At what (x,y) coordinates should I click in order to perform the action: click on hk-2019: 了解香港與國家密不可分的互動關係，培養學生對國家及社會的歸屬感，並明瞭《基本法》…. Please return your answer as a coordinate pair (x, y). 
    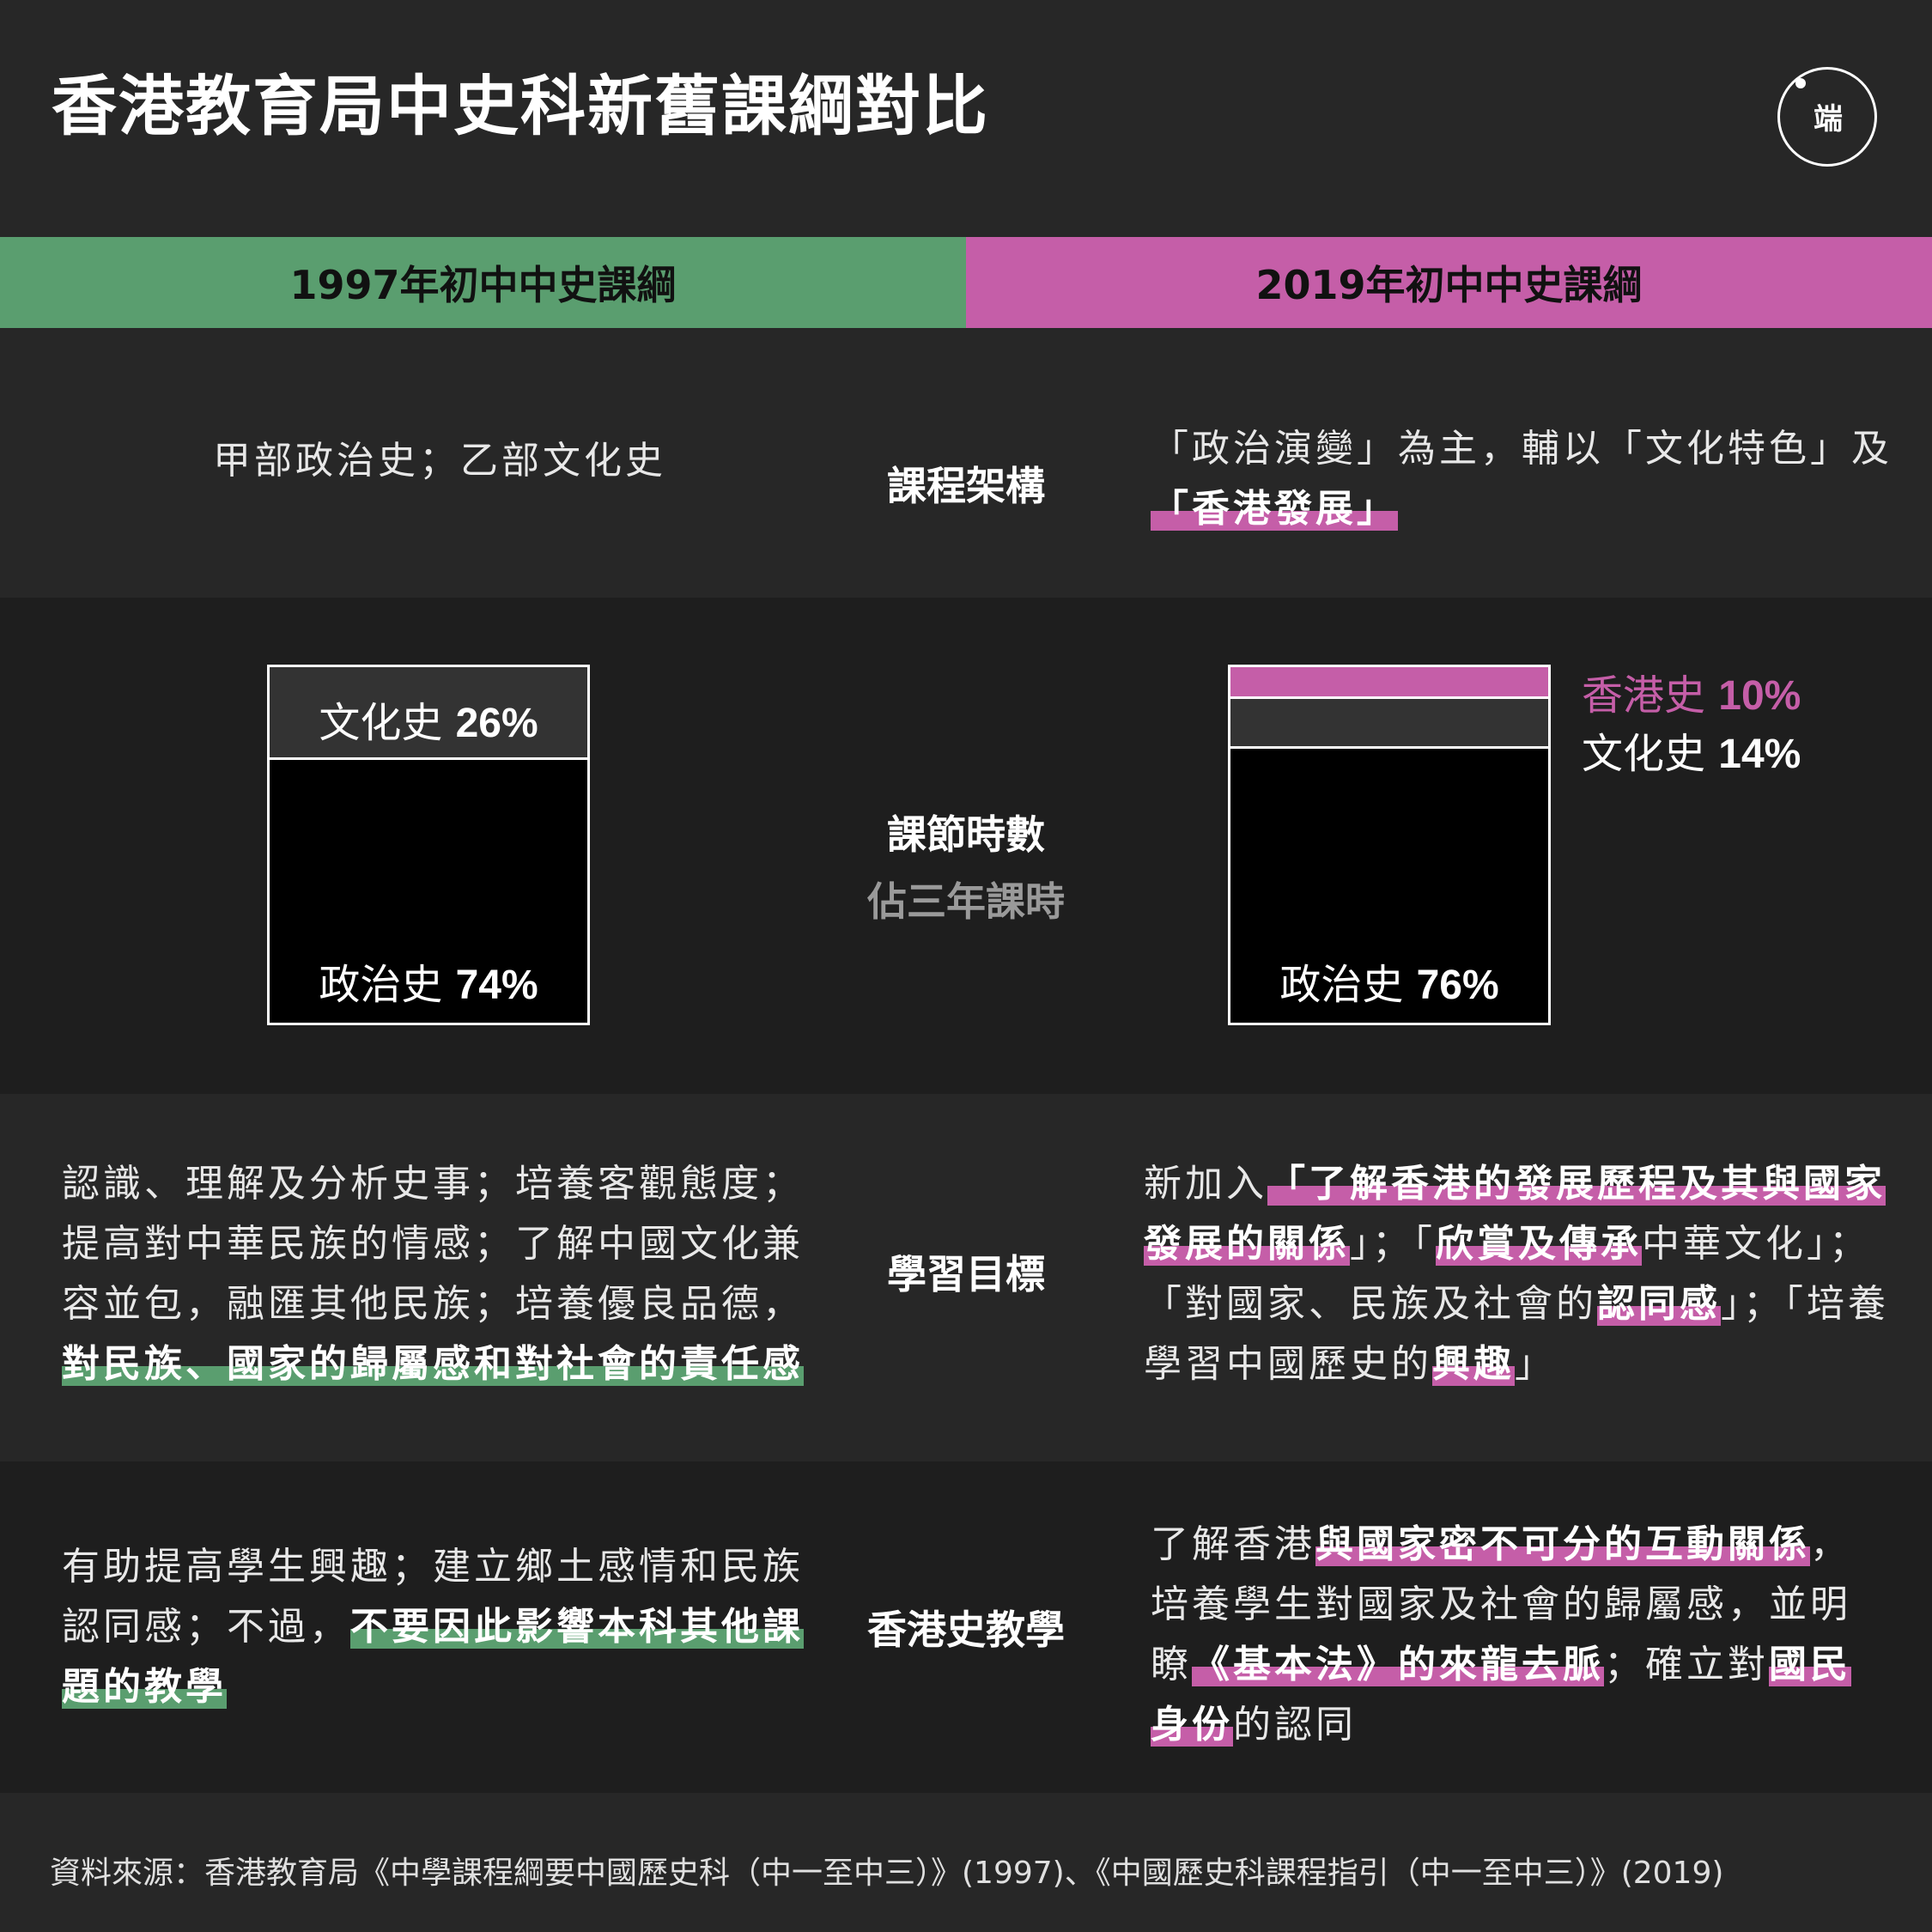
    Looking at the image, I should click on (1501, 1634).